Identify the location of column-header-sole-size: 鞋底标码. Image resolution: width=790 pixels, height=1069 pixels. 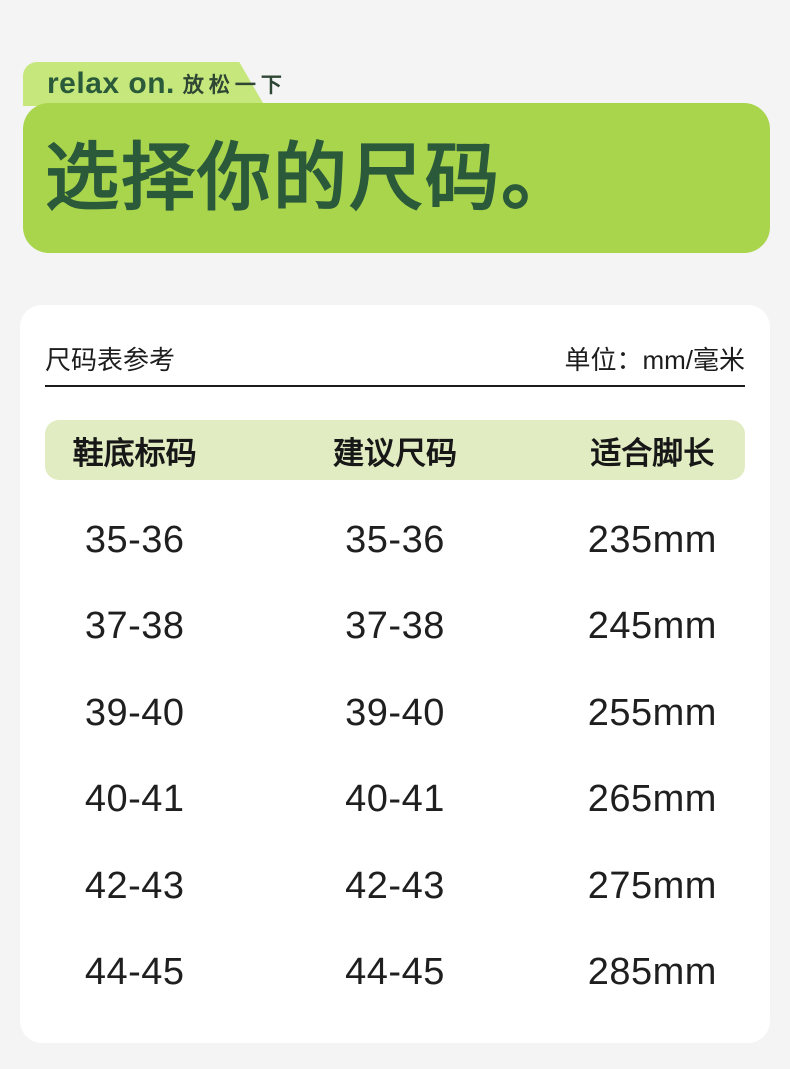
(134, 453).